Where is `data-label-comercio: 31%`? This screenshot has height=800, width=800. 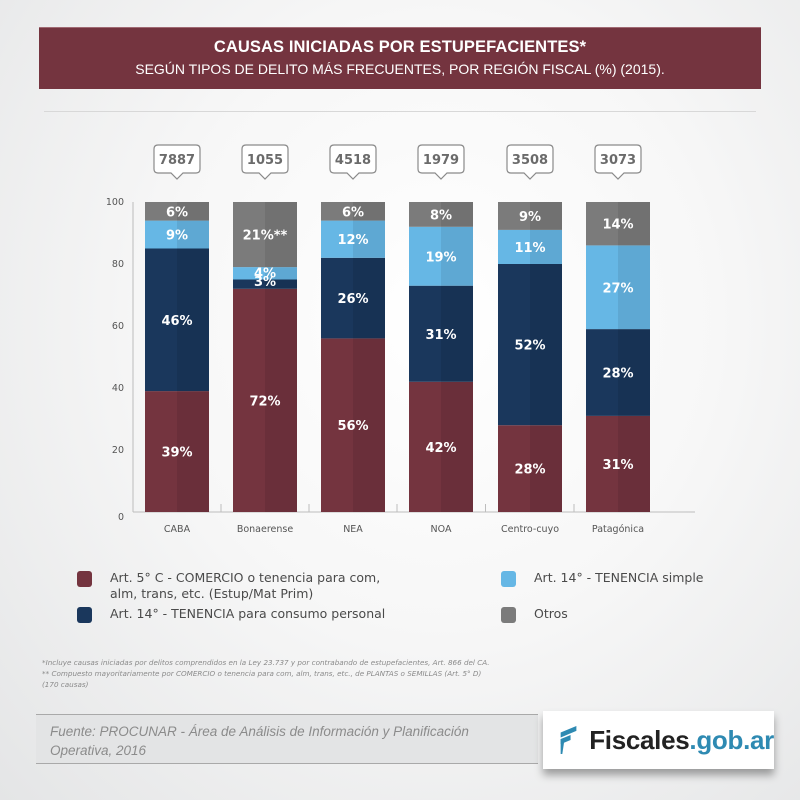
data-label-comercio: 31% is located at coordinates (617, 465).